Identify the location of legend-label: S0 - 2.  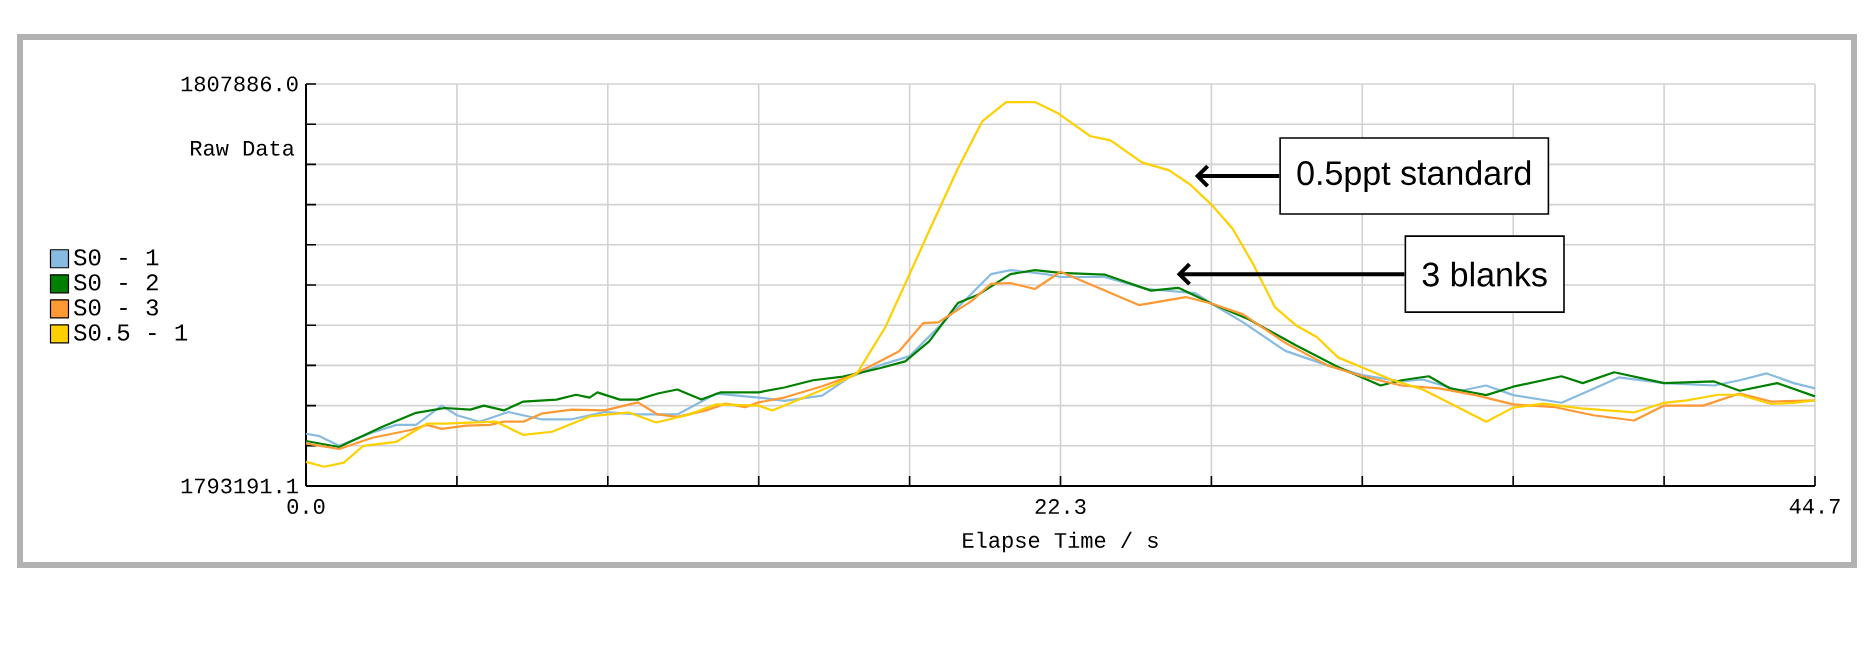
(116, 282).